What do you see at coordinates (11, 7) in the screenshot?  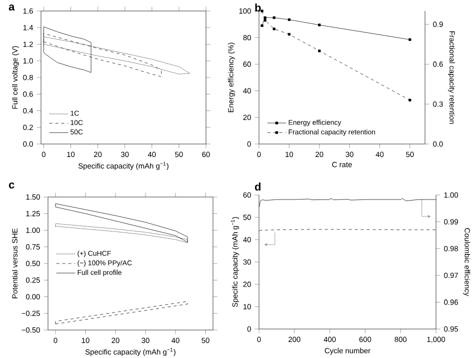 I see `chart-title: a` at bounding box center [11, 7].